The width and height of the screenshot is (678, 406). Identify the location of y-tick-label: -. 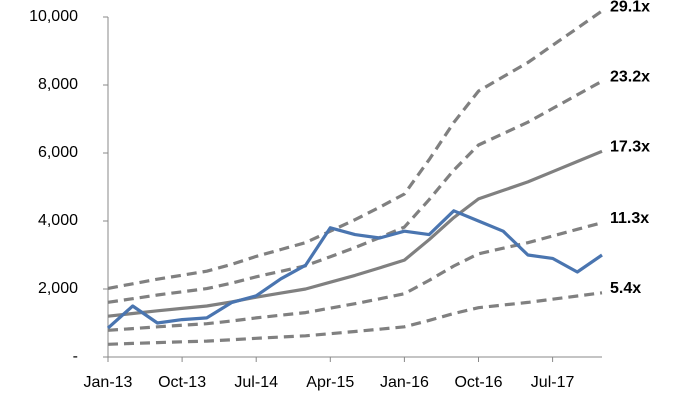
(75, 356).